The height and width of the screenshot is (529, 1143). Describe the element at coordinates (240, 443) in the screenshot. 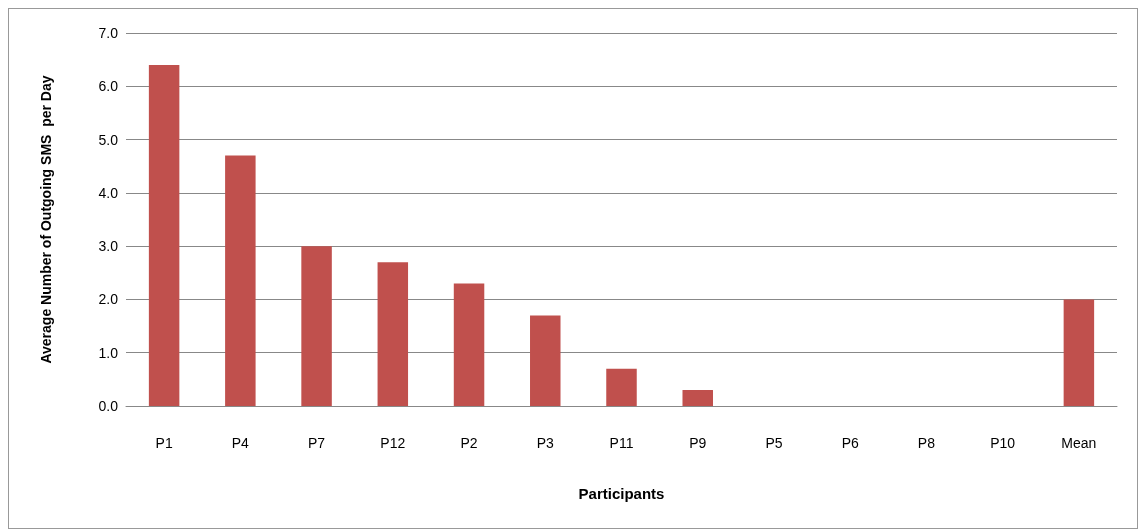

I see `x-tick-label: P4` at that location.